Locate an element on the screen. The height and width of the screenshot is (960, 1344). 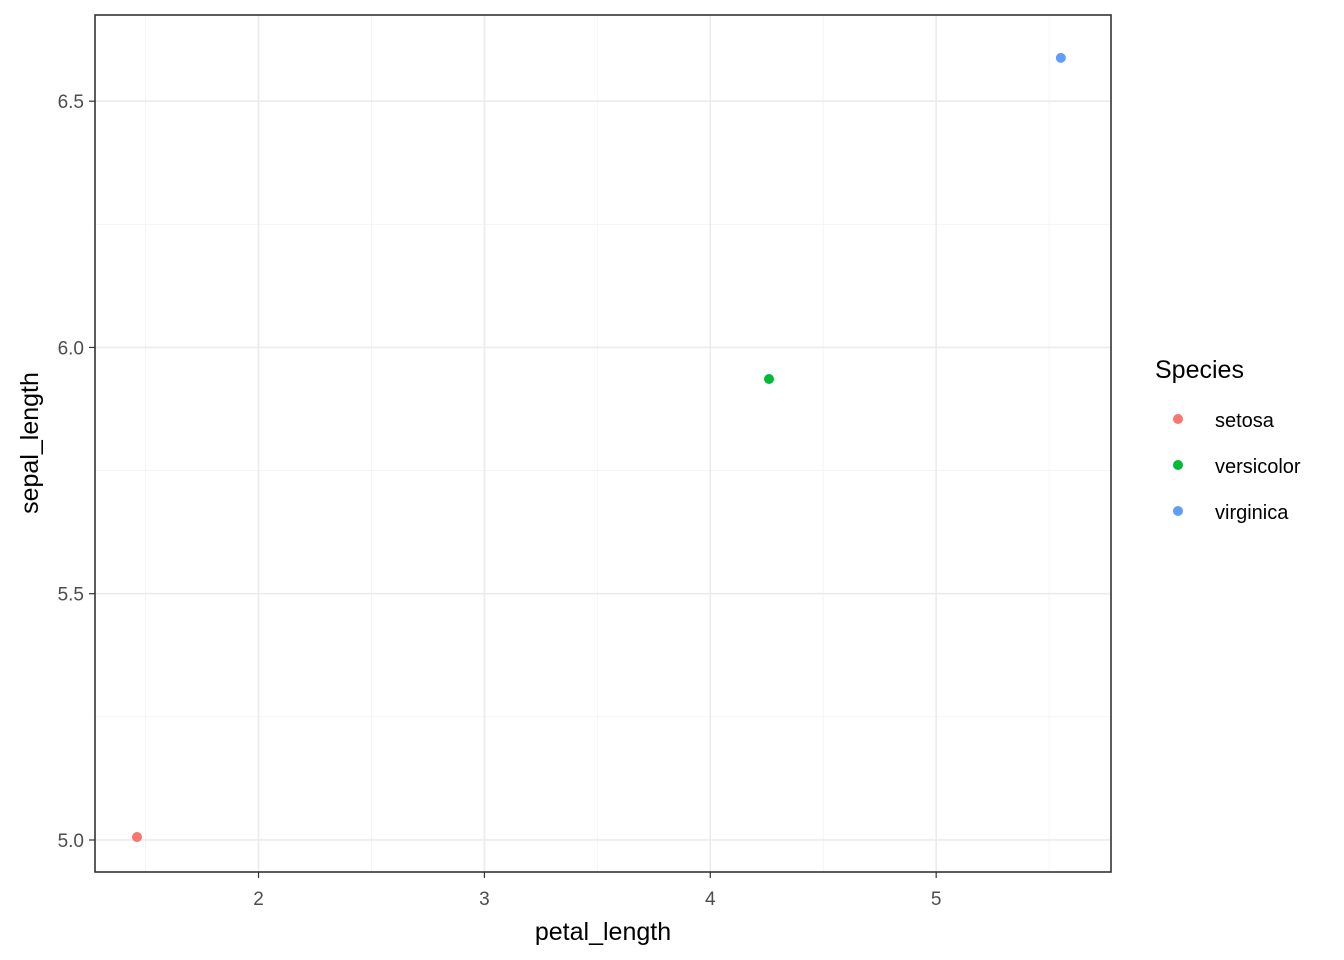
data-point-virginica is located at coordinates (1060, 57).